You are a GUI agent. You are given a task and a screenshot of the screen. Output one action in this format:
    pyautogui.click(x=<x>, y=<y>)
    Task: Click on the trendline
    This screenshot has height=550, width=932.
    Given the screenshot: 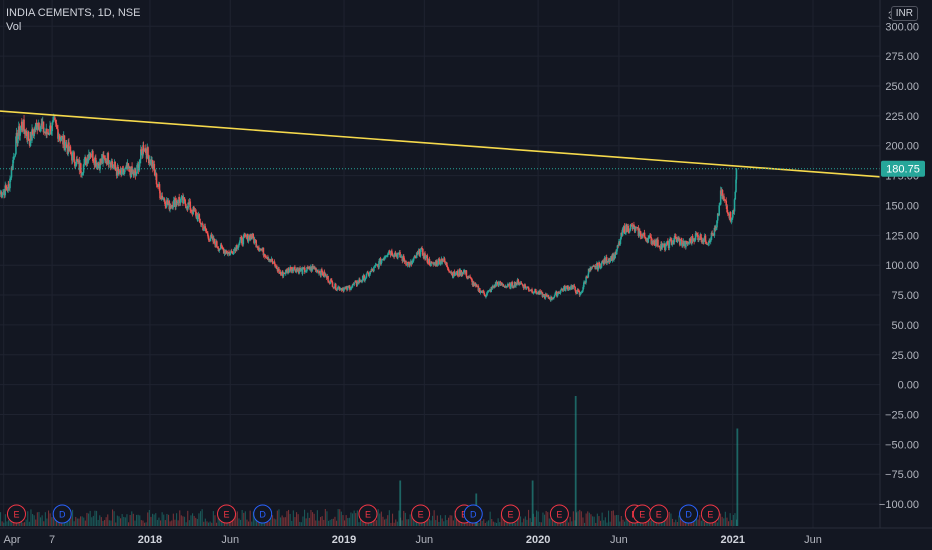 What is the action you would take?
    pyautogui.click(x=440, y=144)
    